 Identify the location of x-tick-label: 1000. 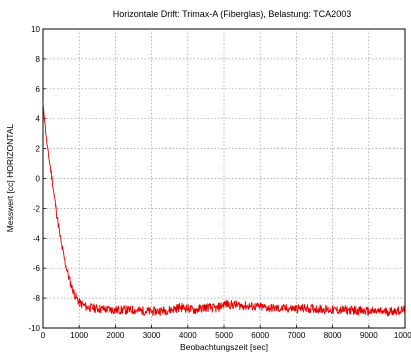
(79, 335).